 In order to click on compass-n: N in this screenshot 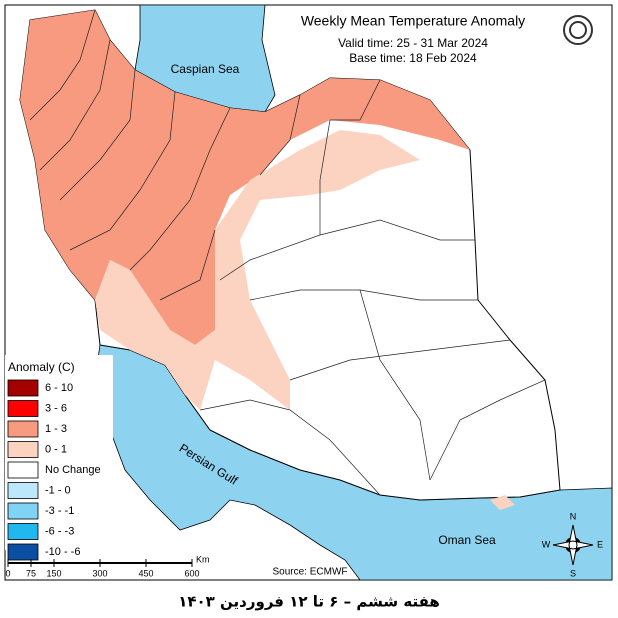, I will do `click(573, 516)`.